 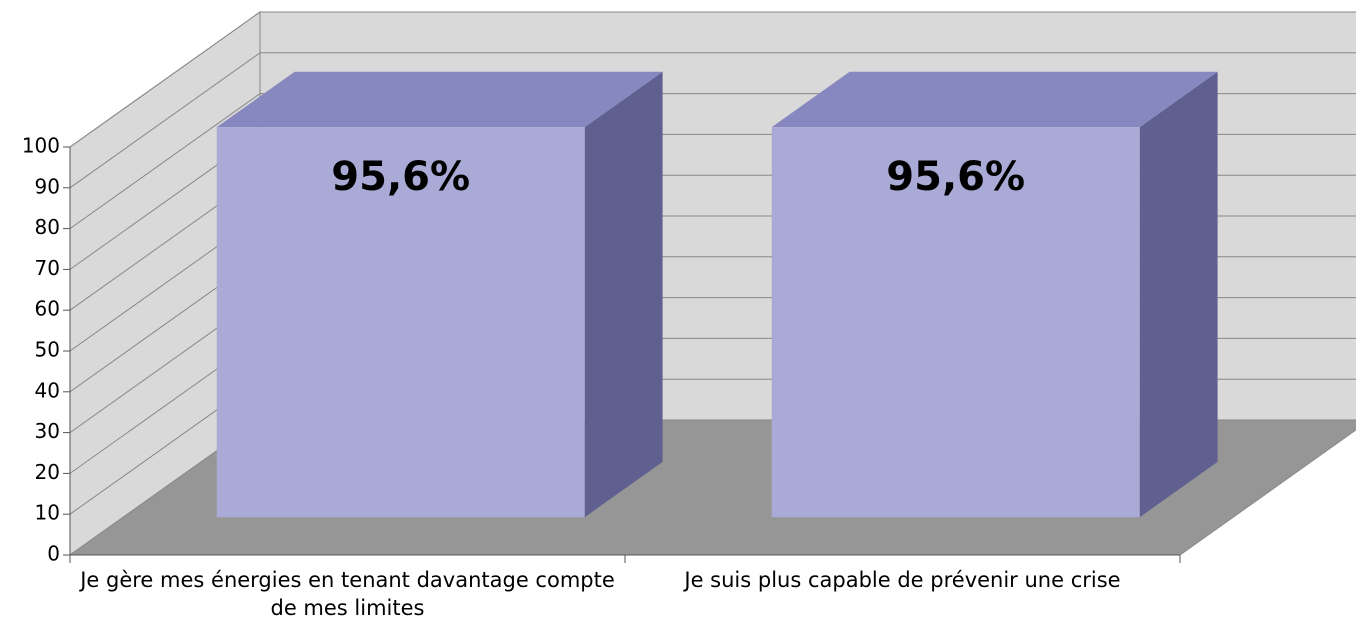 I want to click on y-tick-label: 10, so click(x=47, y=513).